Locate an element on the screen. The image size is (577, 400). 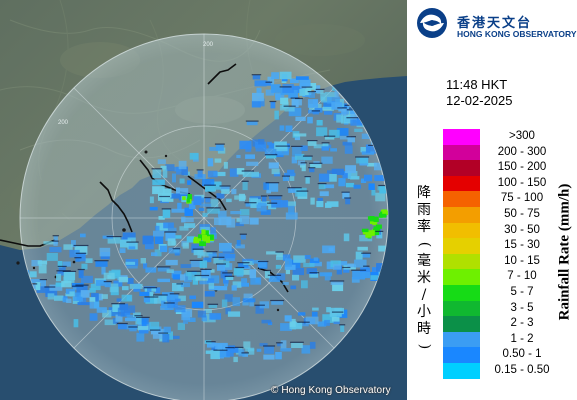
org-name-zh: 香港天文台 is located at coordinates (495, 23).